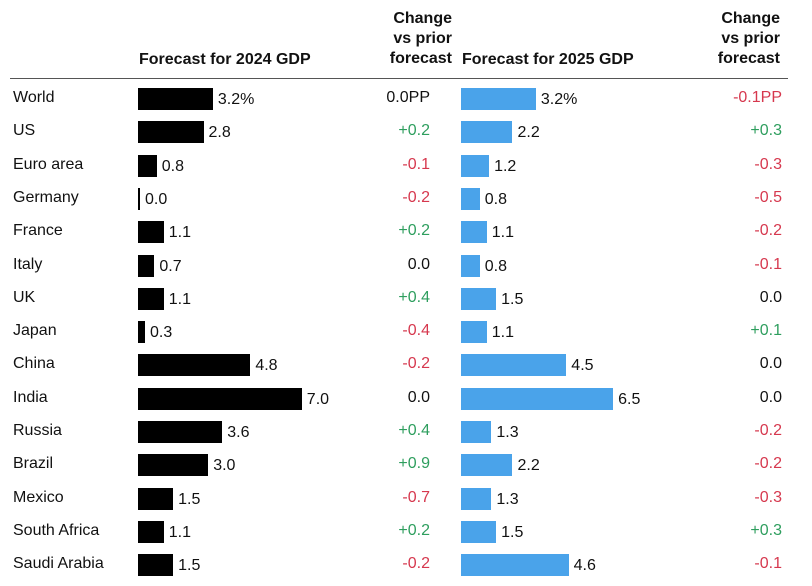 This screenshot has height=586, width=812. What do you see at coordinates (414, 464) in the screenshot?
I see `change-2024: +0.9` at bounding box center [414, 464].